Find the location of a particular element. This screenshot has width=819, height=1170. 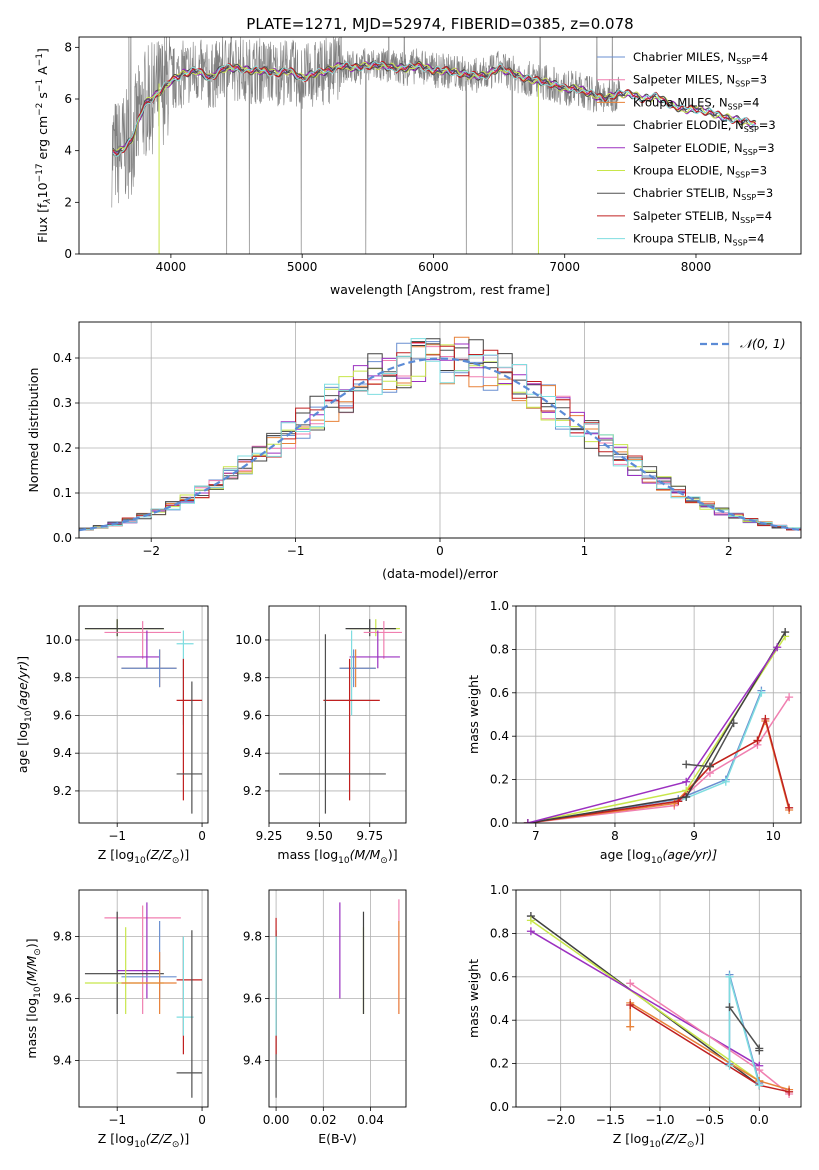

mass_vs_ebv-frame is located at coordinates (337, 998).